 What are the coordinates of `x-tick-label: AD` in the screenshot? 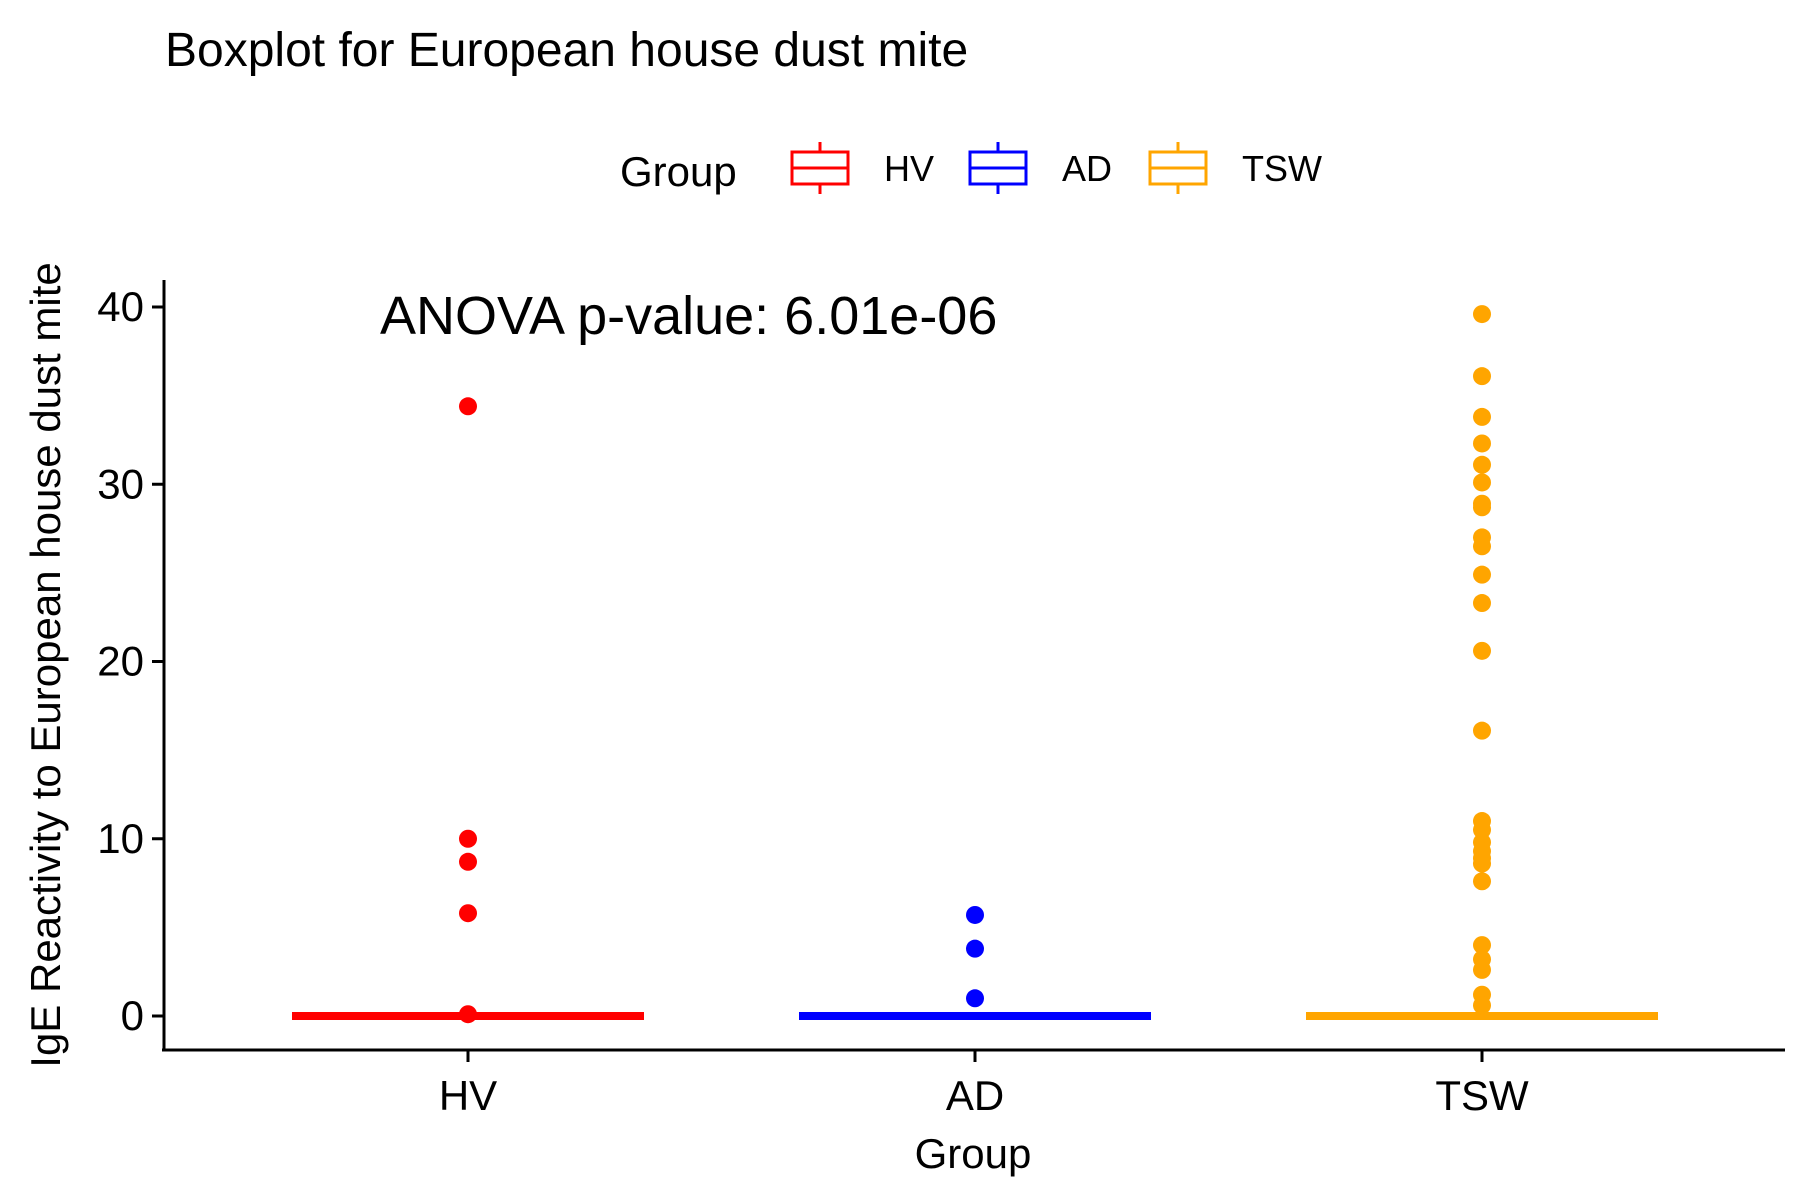 It's located at (975, 1095).